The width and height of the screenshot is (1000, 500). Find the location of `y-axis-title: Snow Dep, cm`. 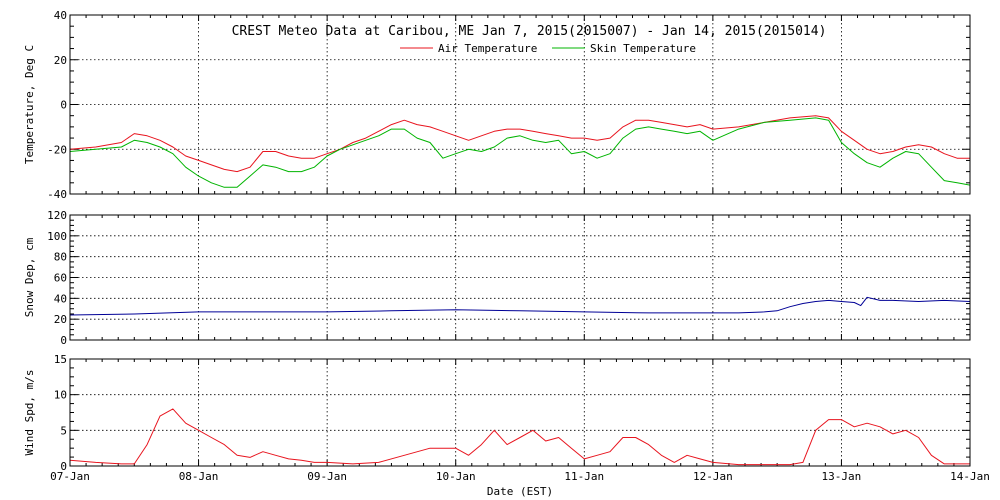

y-axis-title: Snow Dep, cm is located at coordinates (29, 277).